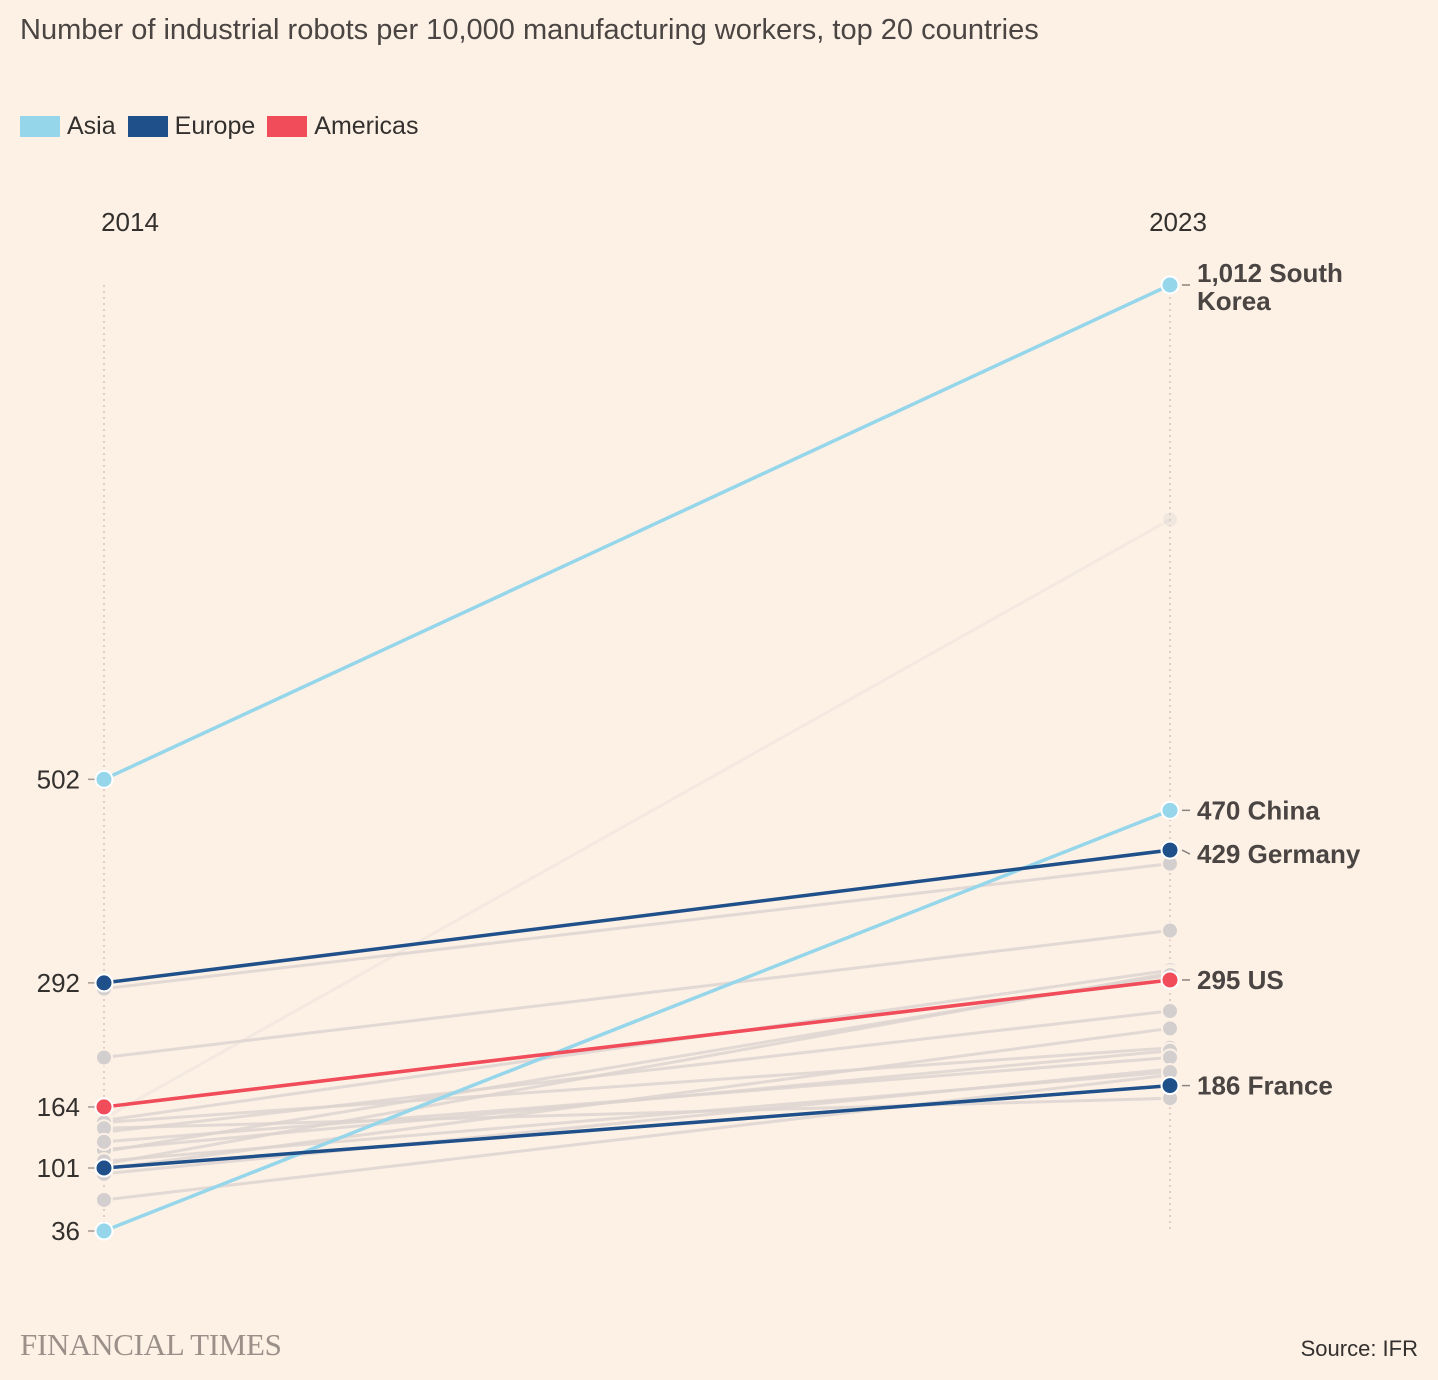 This screenshot has width=1438, height=1380. I want to click on y-tick-label: 502, so click(58, 779).